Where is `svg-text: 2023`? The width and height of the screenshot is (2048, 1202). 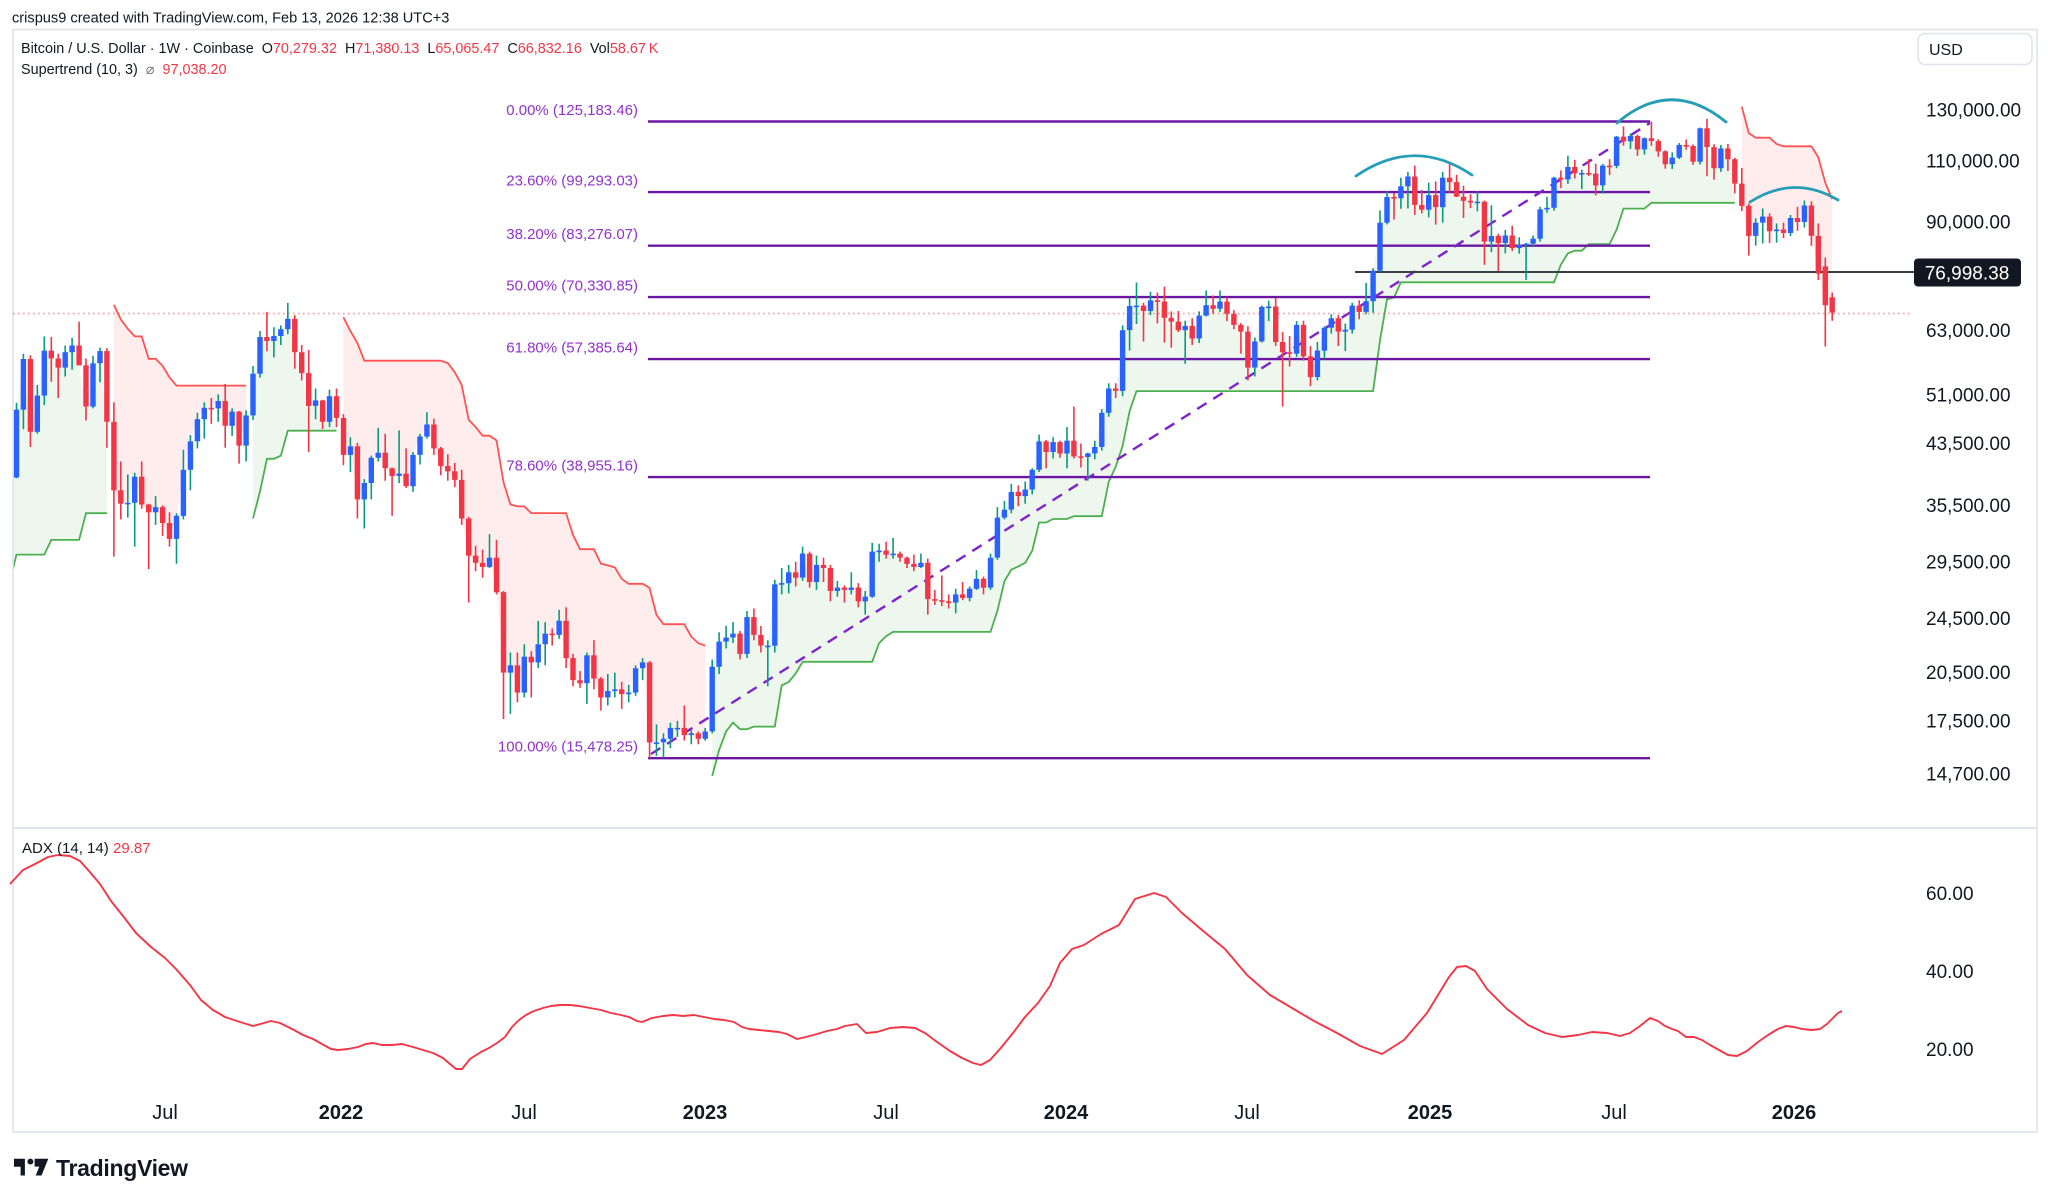 svg-text: 2023 is located at coordinates (705, 1113).